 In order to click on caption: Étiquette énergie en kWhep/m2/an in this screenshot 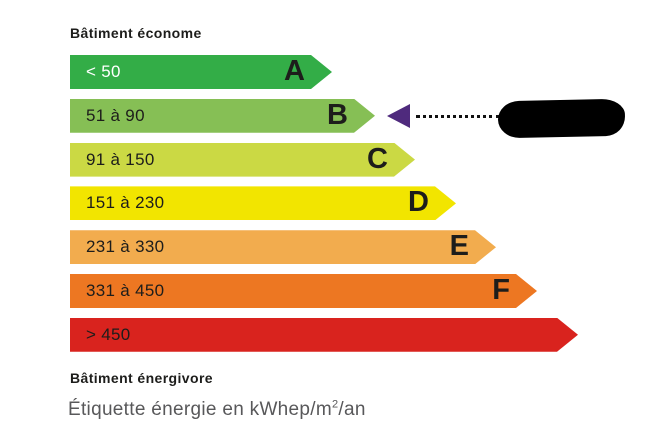, I will do `click(217, 410)`.